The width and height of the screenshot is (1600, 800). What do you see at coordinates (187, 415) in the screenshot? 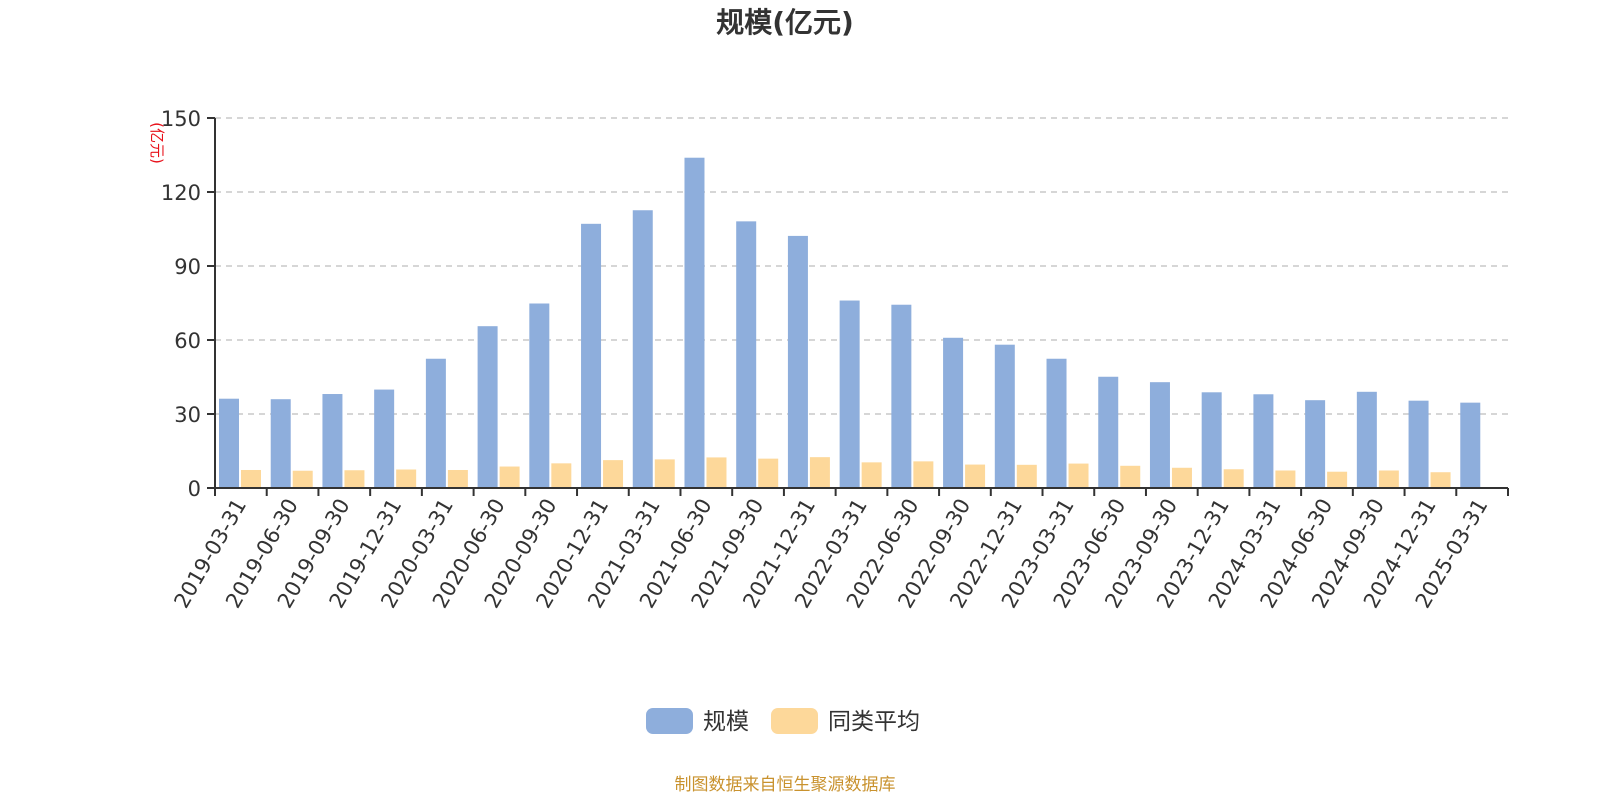
I see `y-tick-label: 30` at bounding box center [187, 415].